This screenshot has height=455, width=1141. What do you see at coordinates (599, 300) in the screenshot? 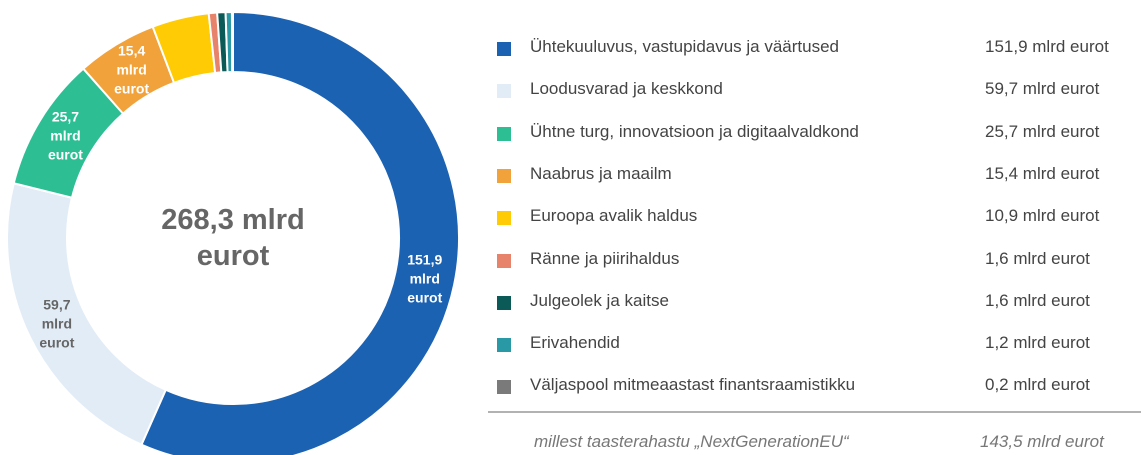
I see `legend-label: Julgeolek ja kaitse` at bounding box center [599, 300].